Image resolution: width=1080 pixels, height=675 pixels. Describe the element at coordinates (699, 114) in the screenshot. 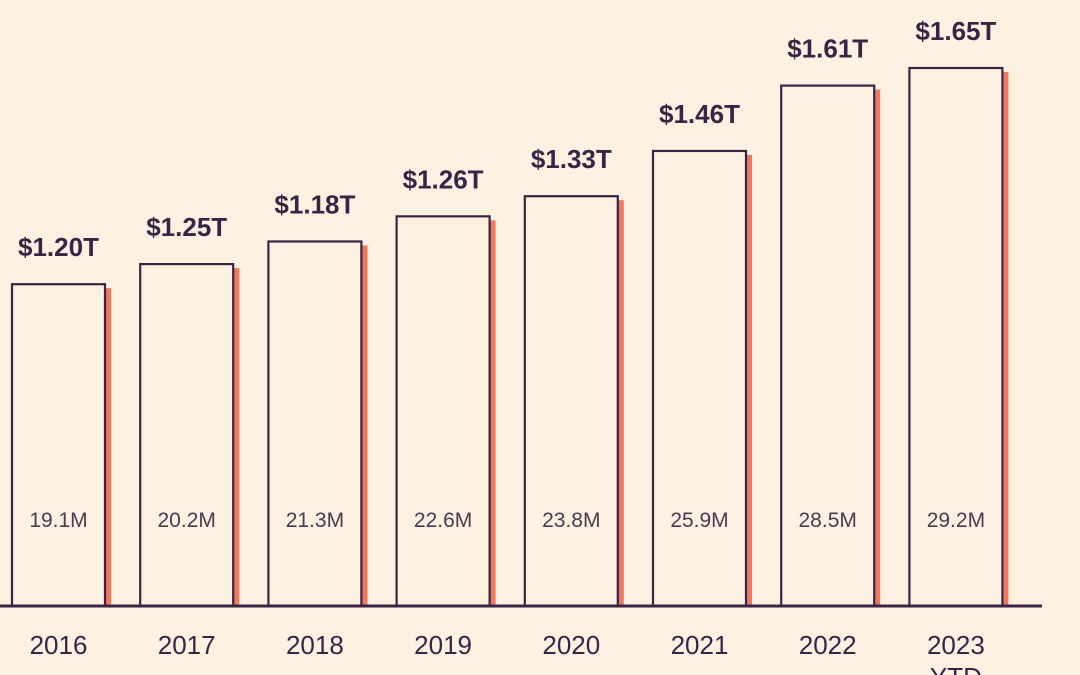

I see `value-label-2021: $1.46T` at that location.